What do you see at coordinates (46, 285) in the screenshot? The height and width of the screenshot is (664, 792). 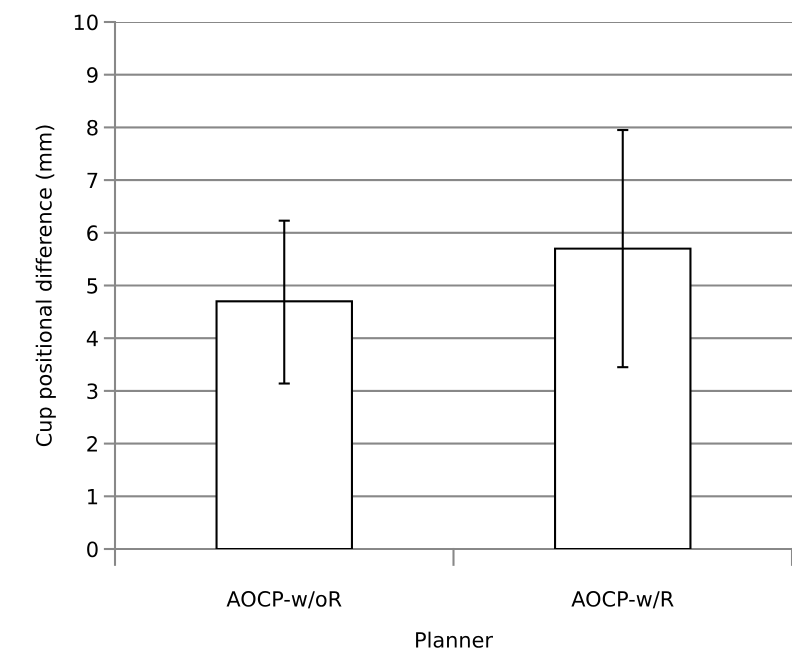 I see `y-axis-title: Cup positional difference (mm)` at bounding box center [46, 285].